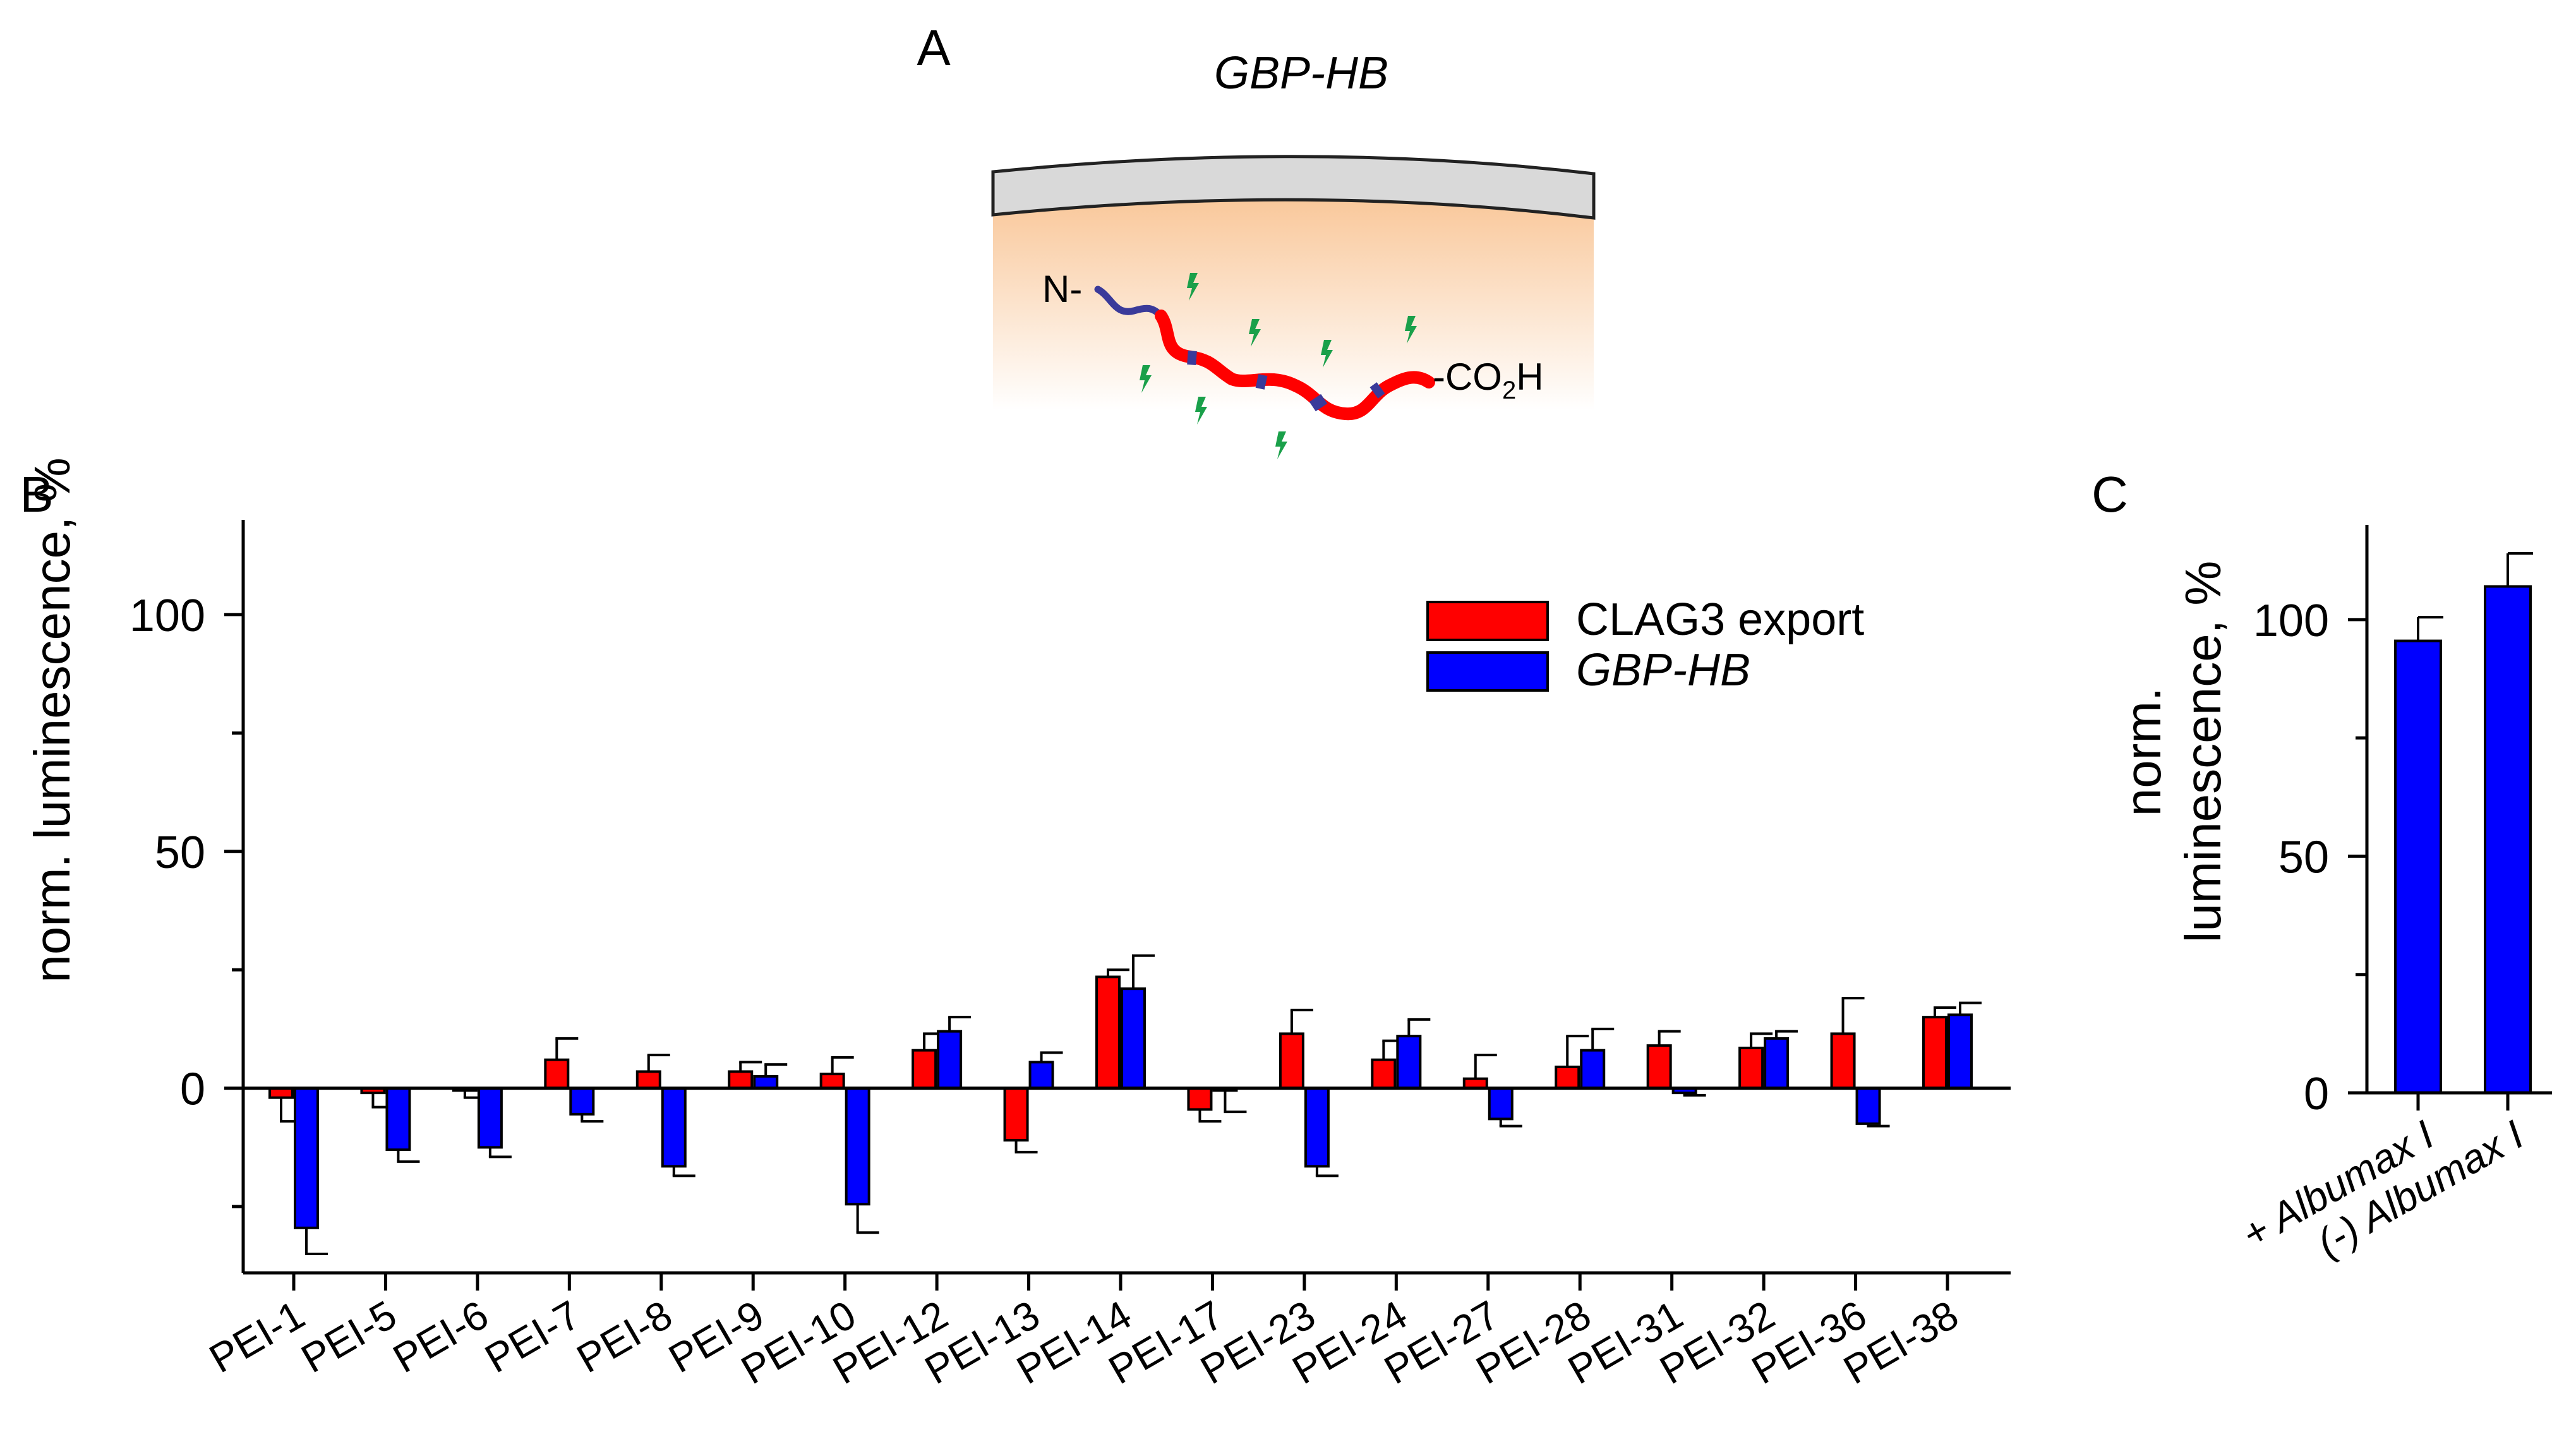  What do you see at coordinates (36, 494) in the screenshot?
I see `panel-b-label: B` at bounding box center [36, 494].